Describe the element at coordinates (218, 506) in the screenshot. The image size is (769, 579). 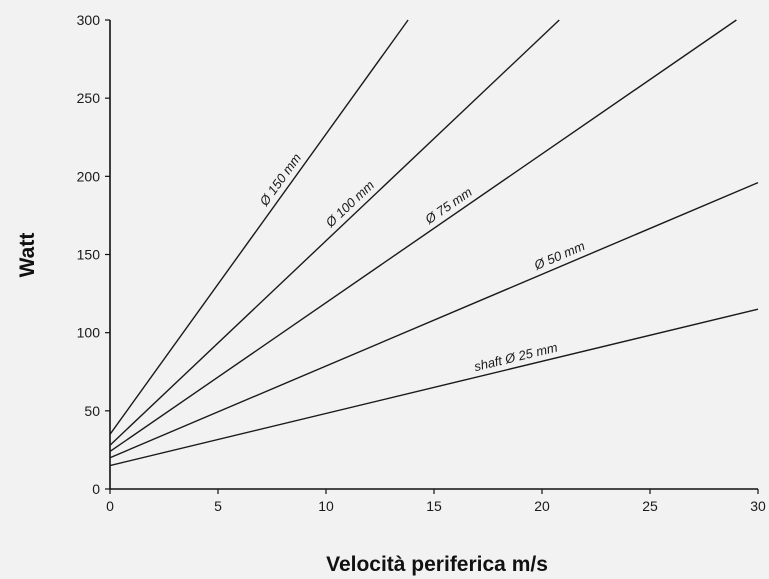
I see `x-tick-label: 5` at that location.